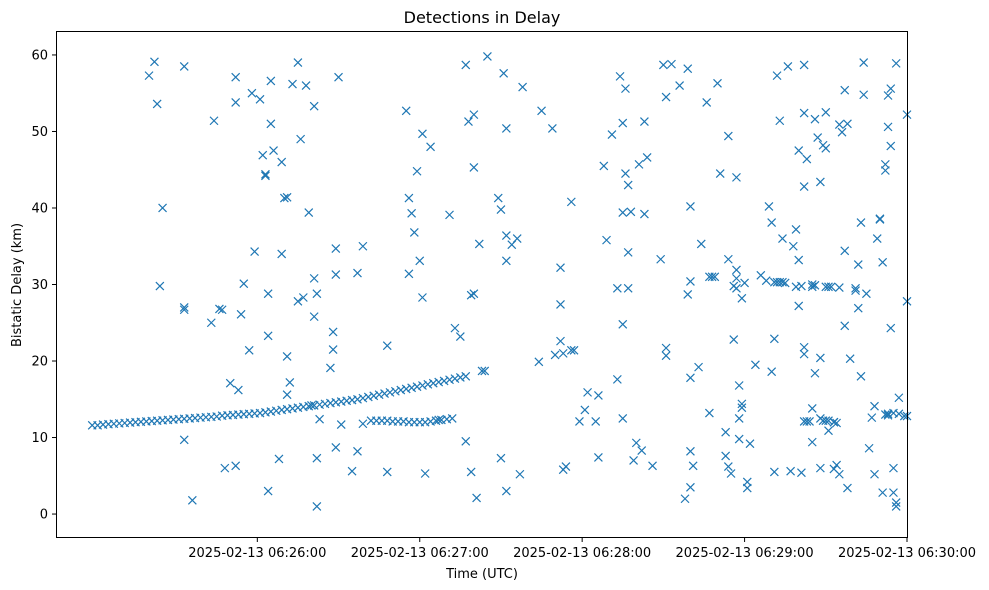 Image resolution: width=989 pixels, height=590 pixels. I want to click on y-axis-label: Bistatic Delay (km), so click(17, 285).